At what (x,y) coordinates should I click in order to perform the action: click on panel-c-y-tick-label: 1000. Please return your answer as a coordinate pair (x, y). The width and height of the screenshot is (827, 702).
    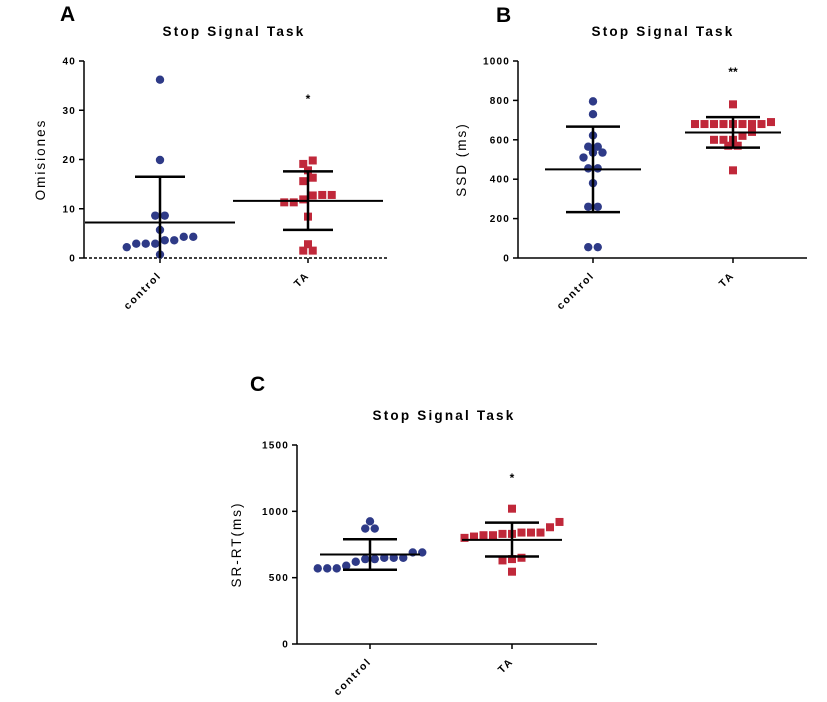
    Looking at the image, I should click on (275, 512).